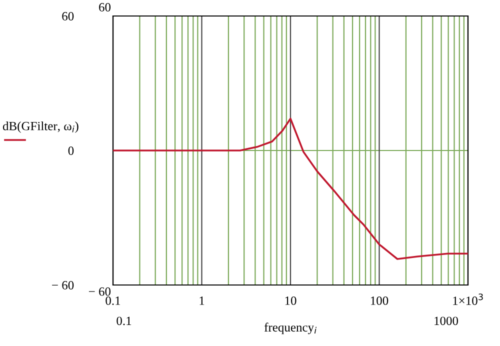 The width and height of the screenshot is (500, 346). What do you see at coordinates (105, 7) in the screenshot?
I see `text: 60` at bounding box center [105, 7].